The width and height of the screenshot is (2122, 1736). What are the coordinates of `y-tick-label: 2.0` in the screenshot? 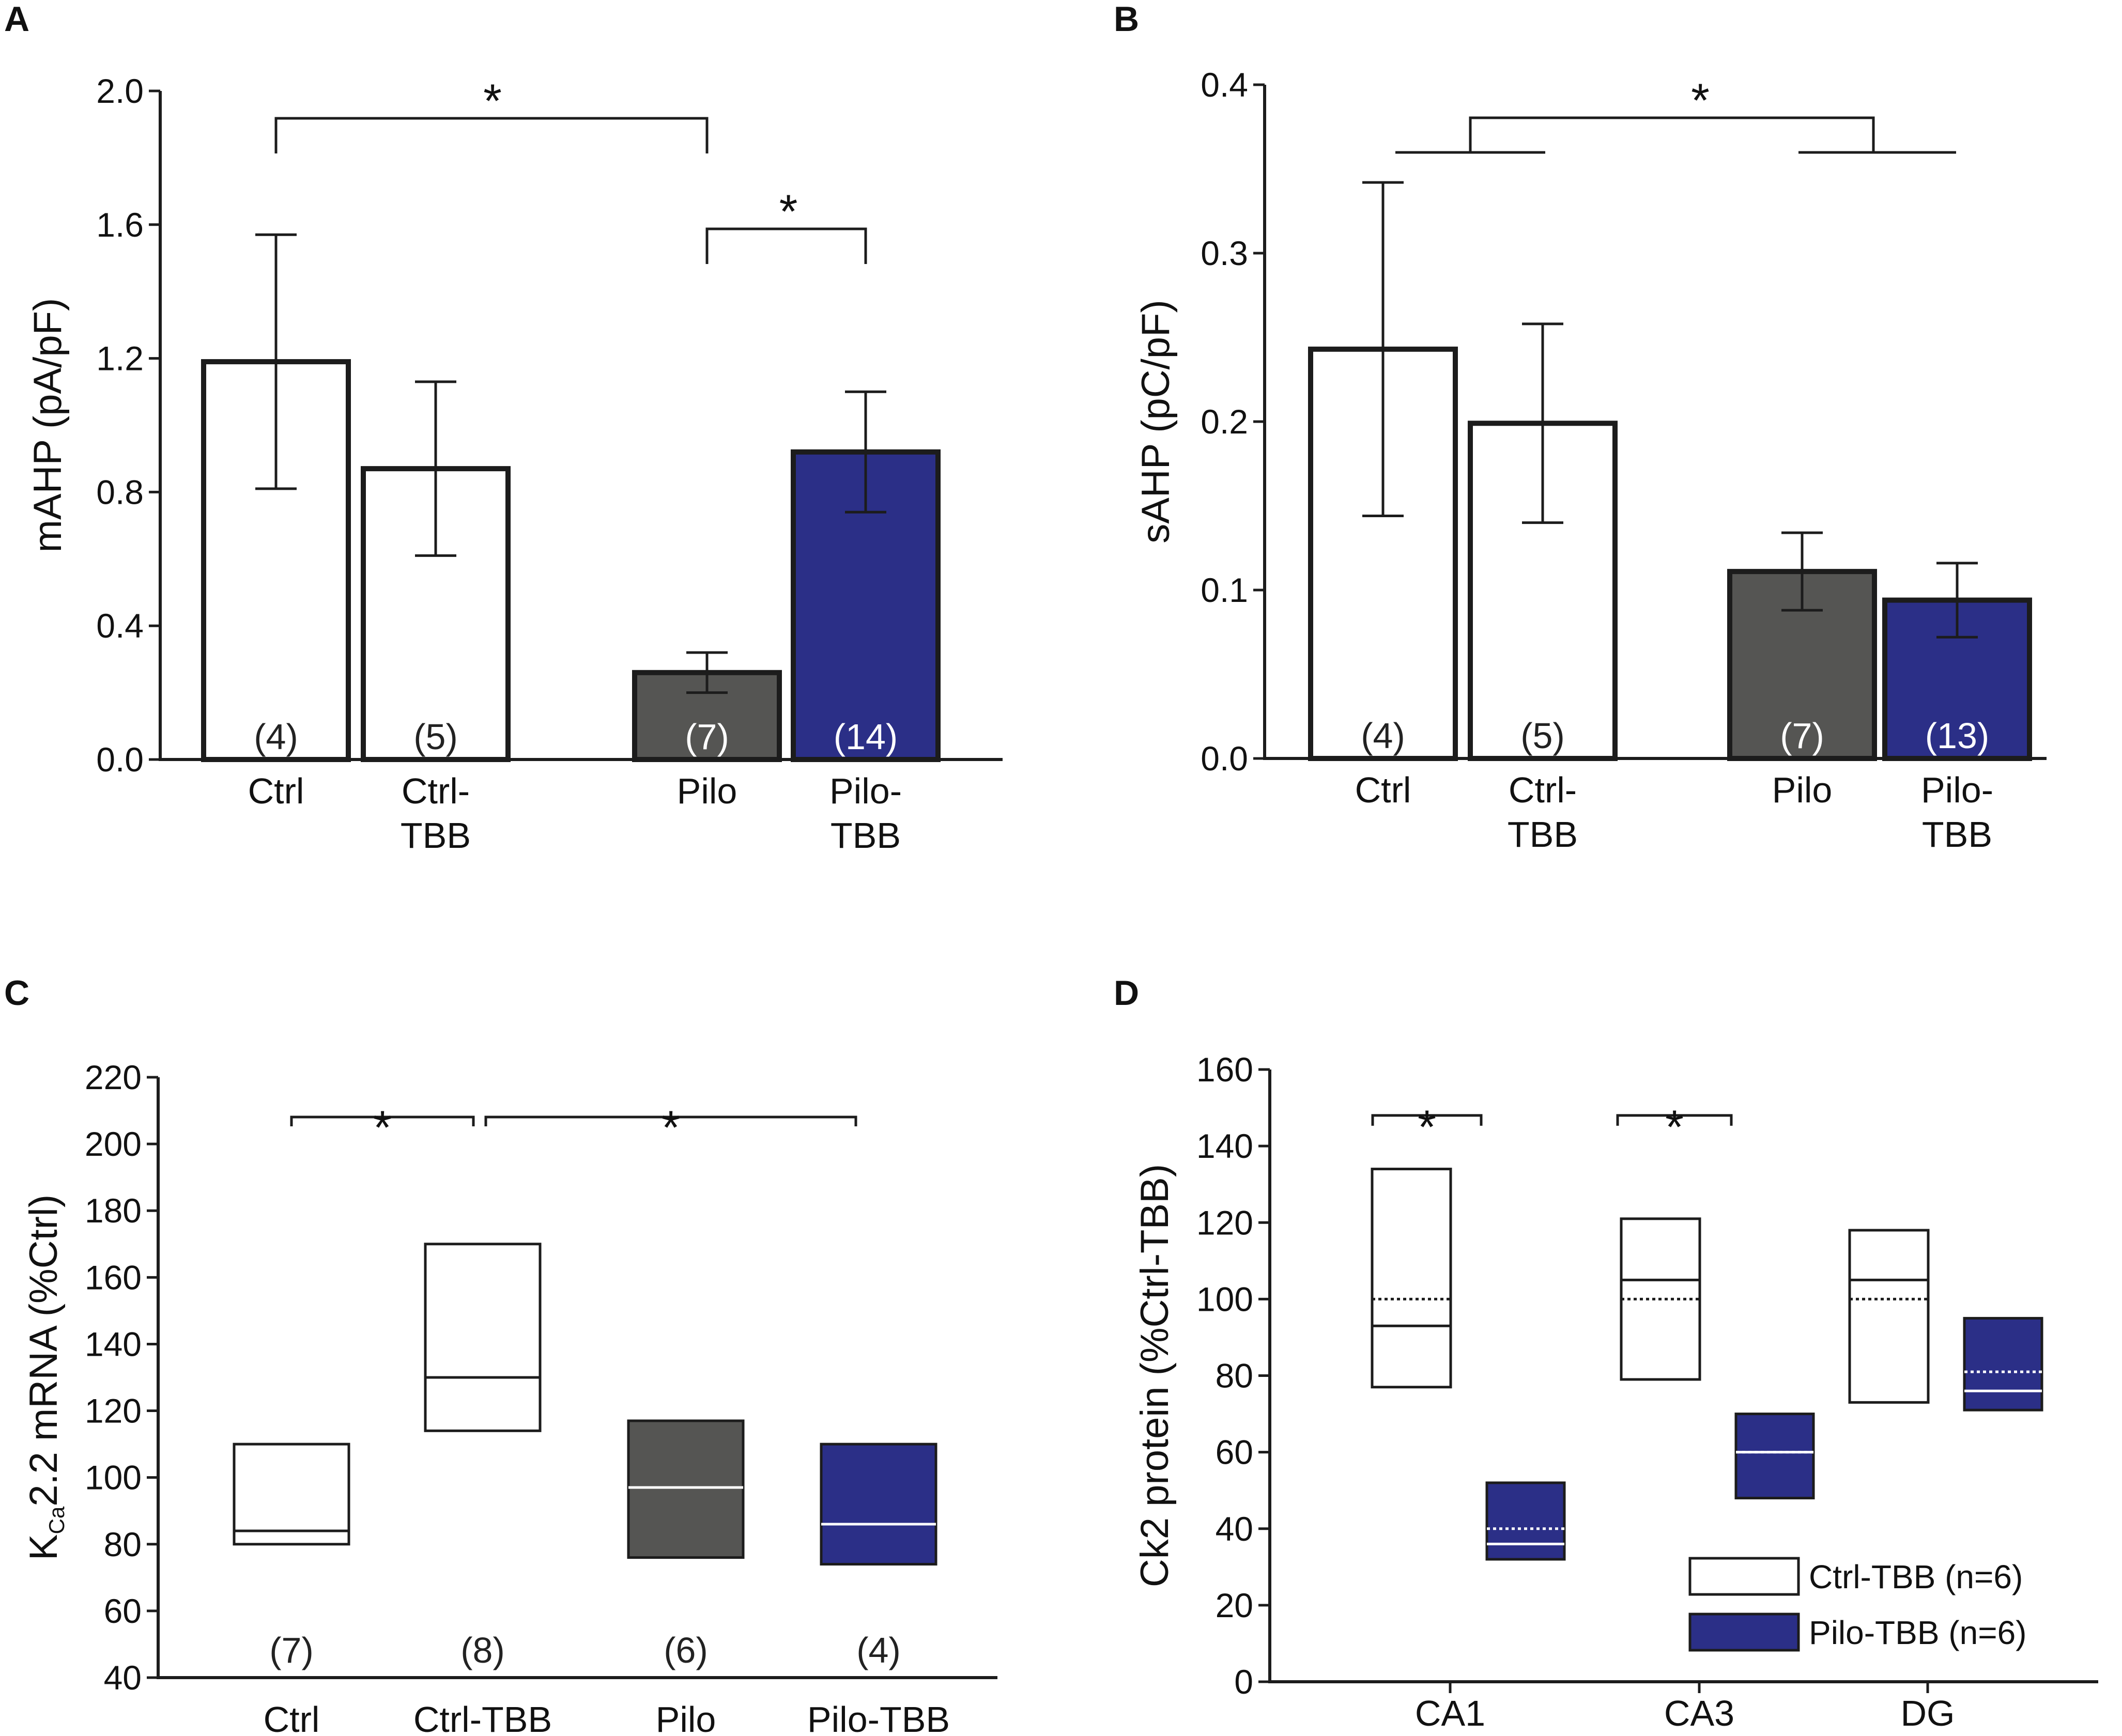 It's located at (120, 91).